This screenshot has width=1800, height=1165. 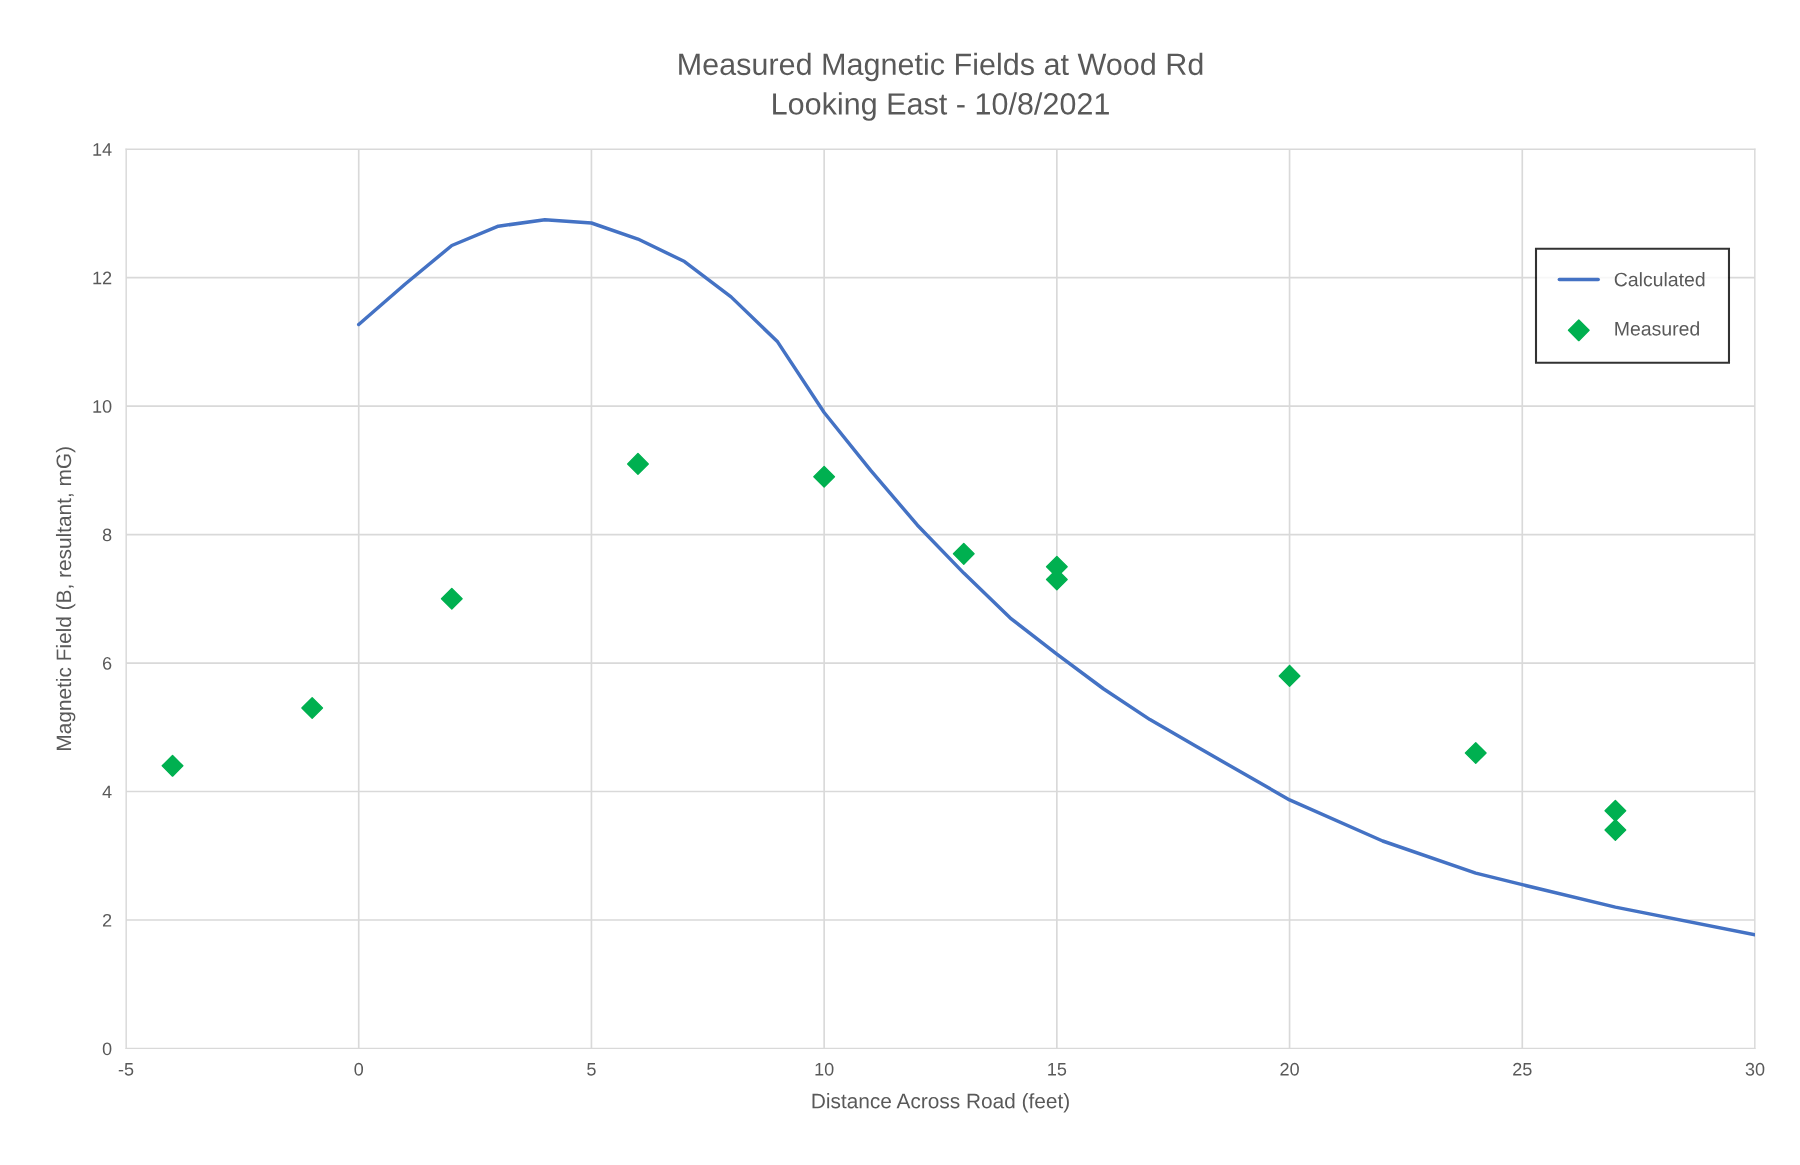 I want to click on legend-label: Measured, so click(x=1657, y=328).